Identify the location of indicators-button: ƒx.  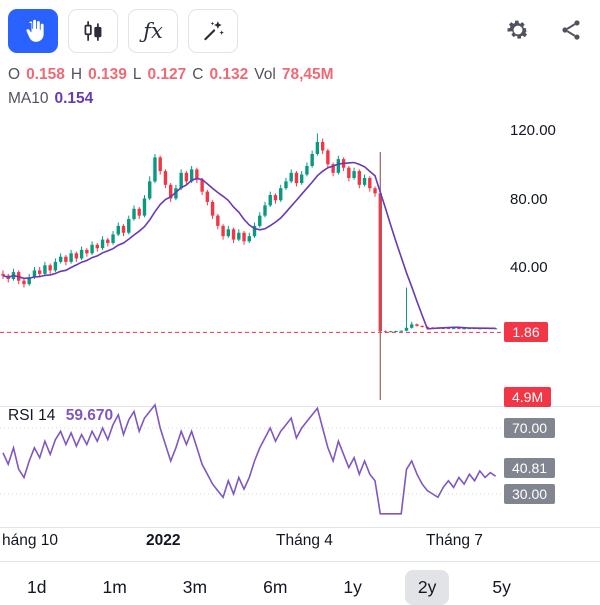
(153, 31).